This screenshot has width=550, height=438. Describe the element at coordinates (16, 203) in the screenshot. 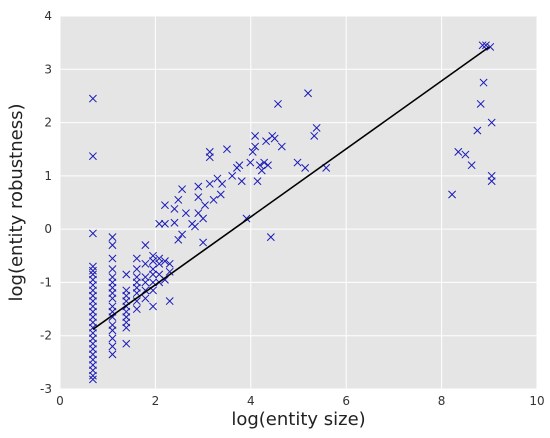

I see `y-axis-label: log(entity robustness)` at that location.